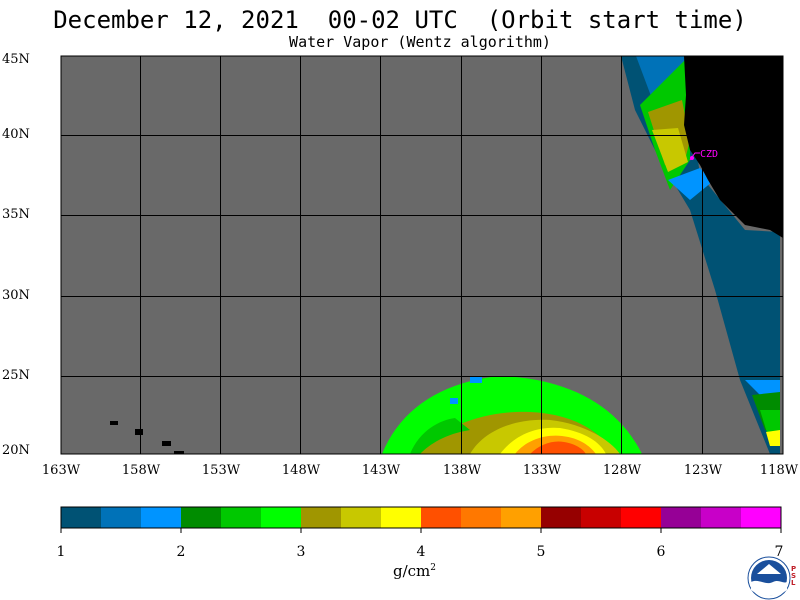  I want to click on coastal-swath-yellow, so click(670, 150).